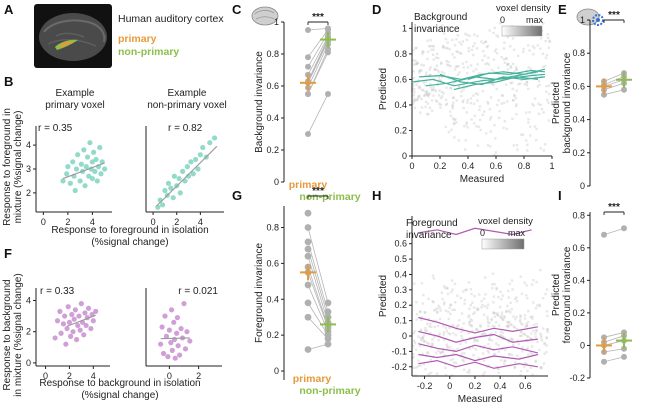 The image size is (650, 404). Describe the element at coordinates (272, 86) in the screenshot. I see `y-tick-label: 0.6` at that location.